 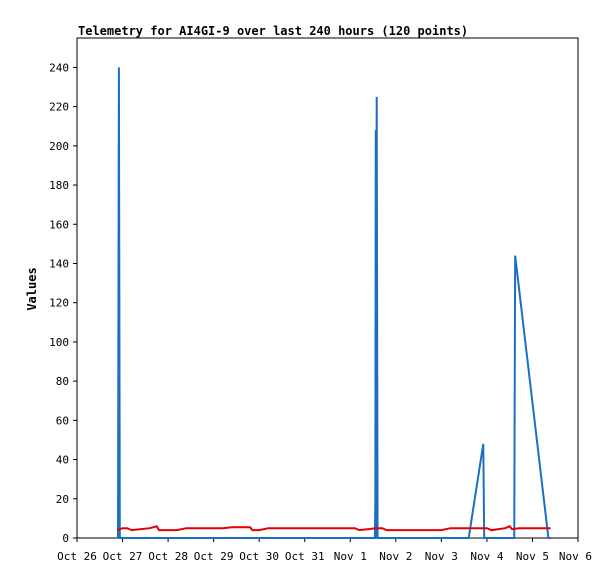 I want to click on y-tick-label: 140, so click(x=59, y=263).